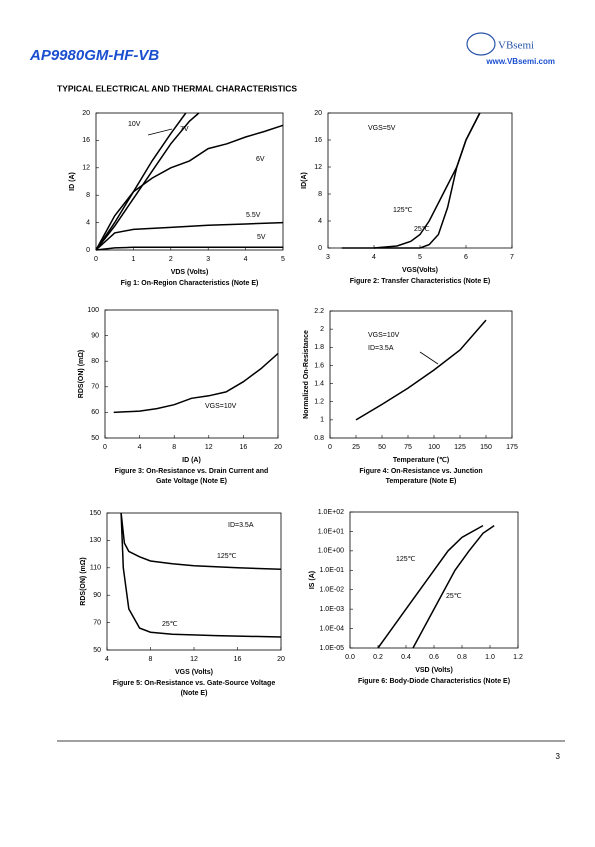 This screenshot has width=595, height=847. What do you see at coordinates (160, 132) in the screenshot?
I see `pointer` at bounding box center [160, 132].